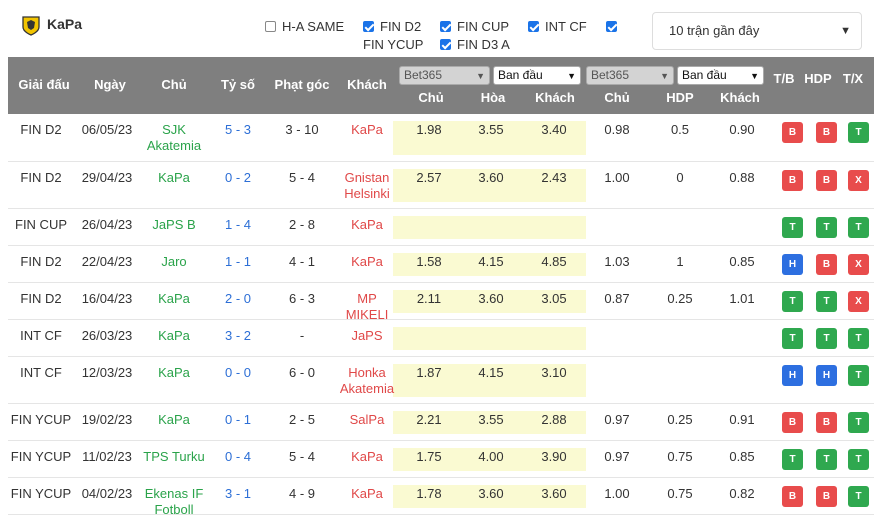 This screenshot has height=515, width=874. Describe the element at coordinates (301, 298) in the screenshot. I see `cell-corners: 6 - 3` at that location.